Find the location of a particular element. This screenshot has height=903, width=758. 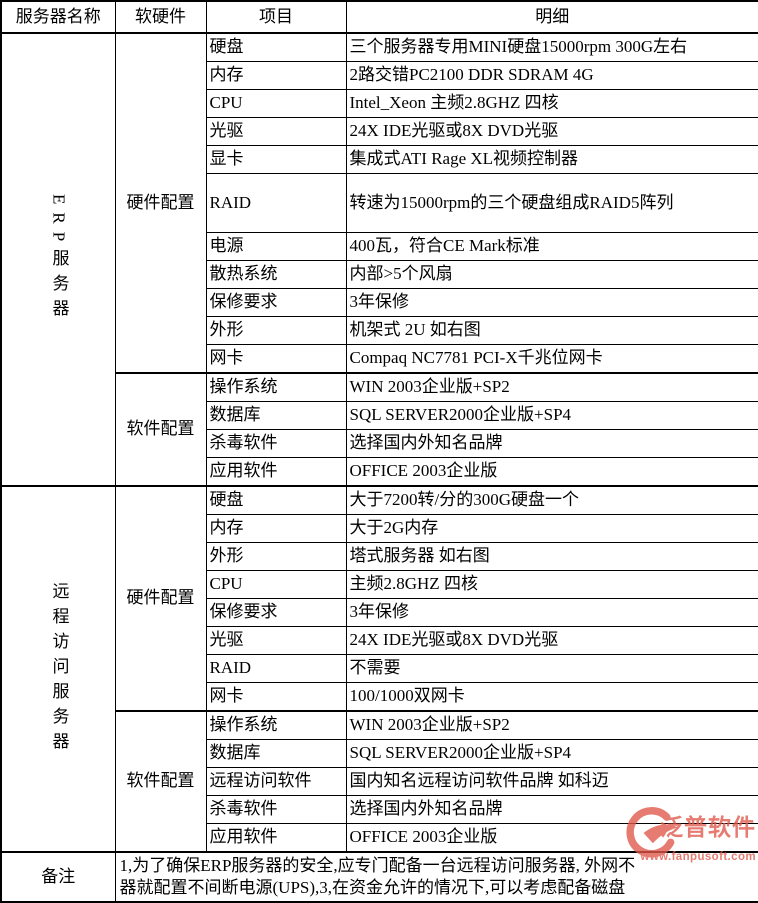

detail-cell: 大于7200转/分的300G硬盘一个 is located at coordinates (551, 500).